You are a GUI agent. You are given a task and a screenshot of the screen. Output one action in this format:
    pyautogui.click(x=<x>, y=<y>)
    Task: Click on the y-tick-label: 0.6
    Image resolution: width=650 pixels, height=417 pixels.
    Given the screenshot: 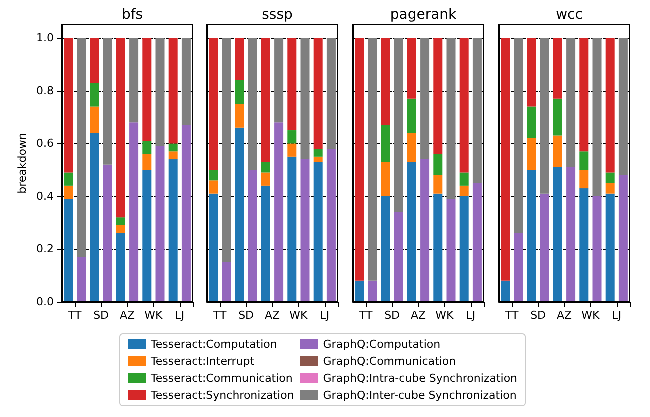 What is the action you would take?
    pyautogui.click(x=45, y=143)
    